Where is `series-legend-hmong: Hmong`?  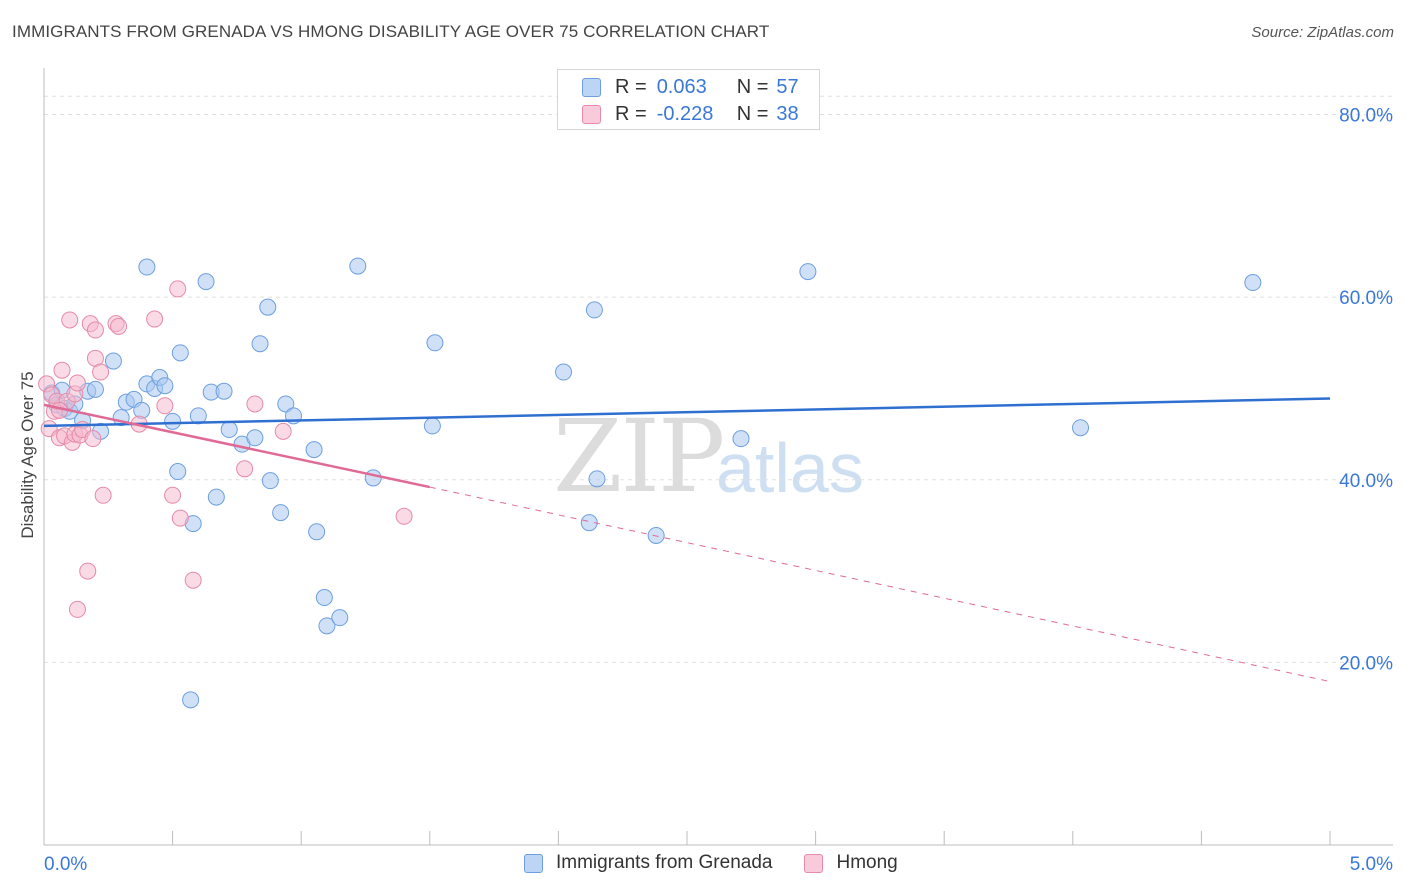
series-legend-hmong: Hmong is located at coordinates (851, 863).